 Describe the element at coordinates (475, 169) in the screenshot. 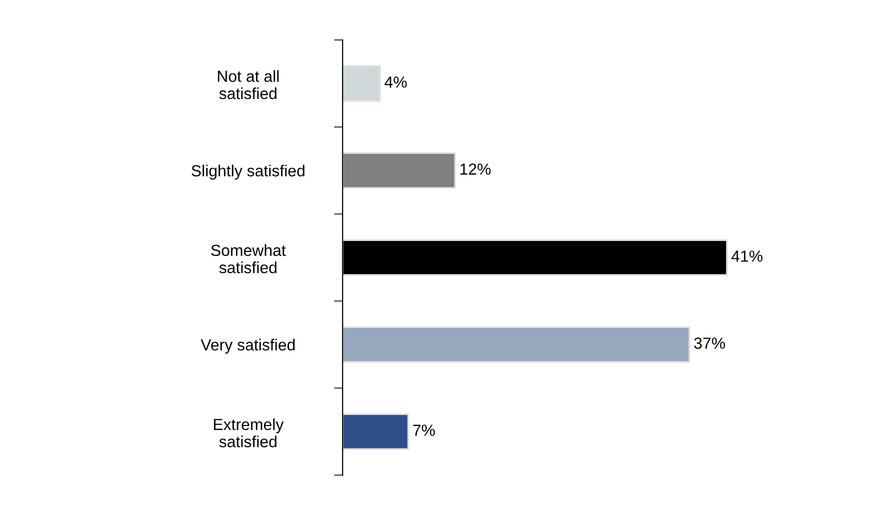

I see `data-label: 12%` at that location.